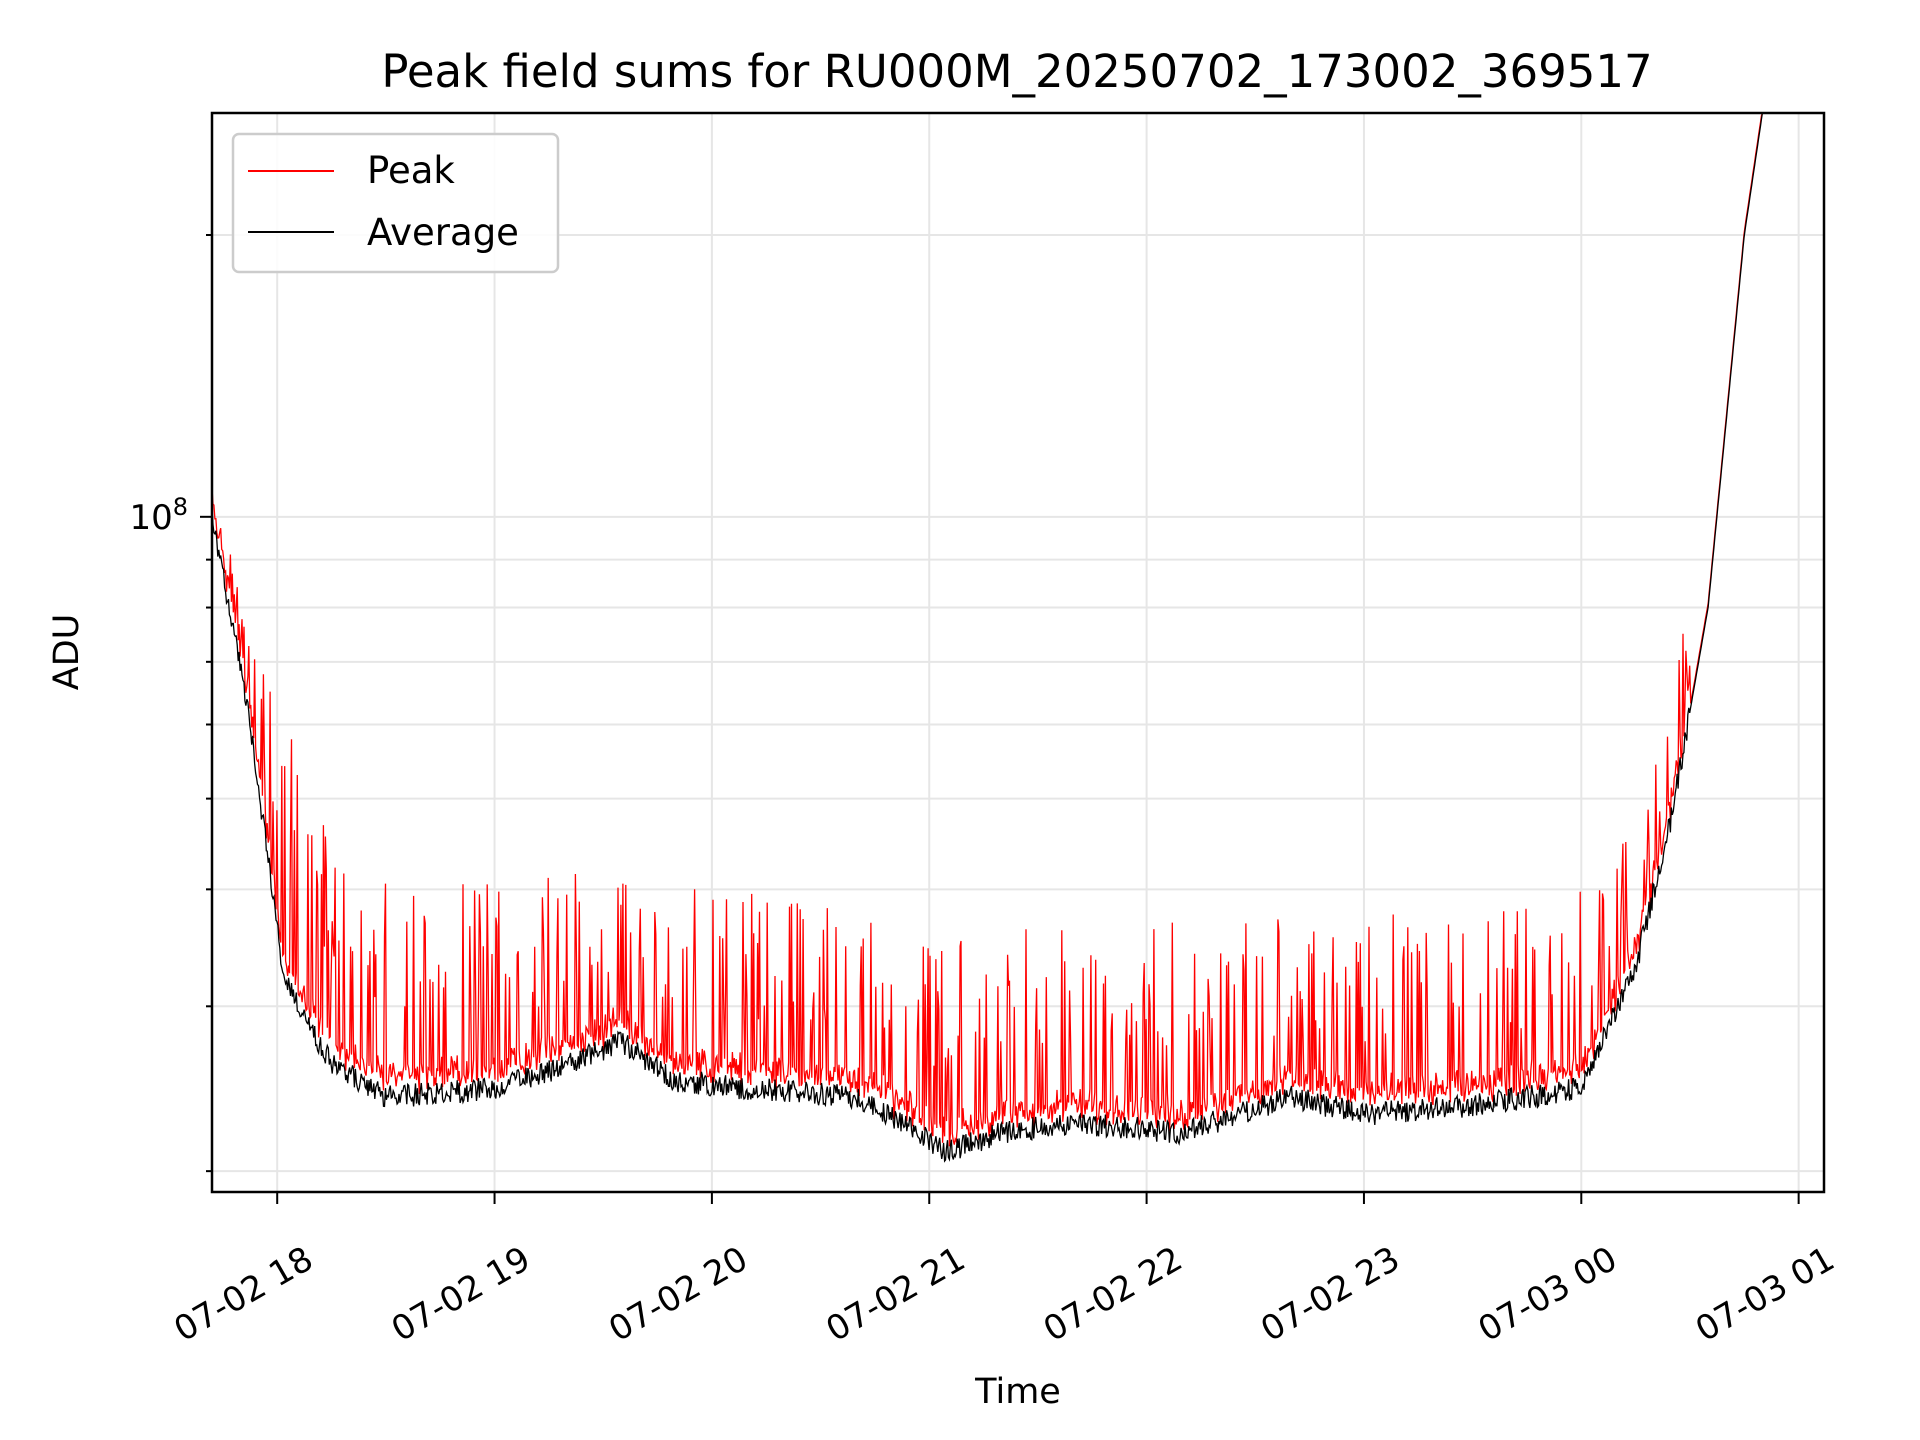 The height and width of the screenshot is (1440, 1920). Describe the element at coordinates (411, 170) in the screenshot. I see `legend-label-peak: Peak` at that location.